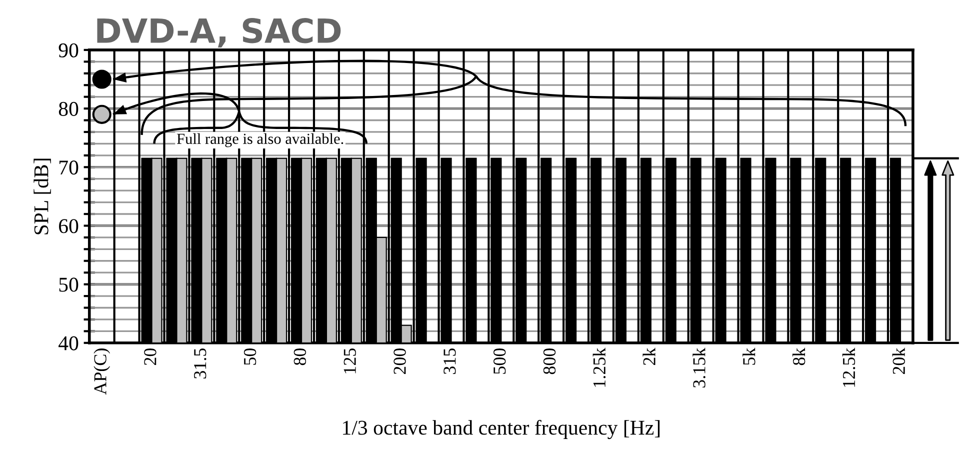  I want to click on x-tick-label: 12.5k, so click(849, 367).